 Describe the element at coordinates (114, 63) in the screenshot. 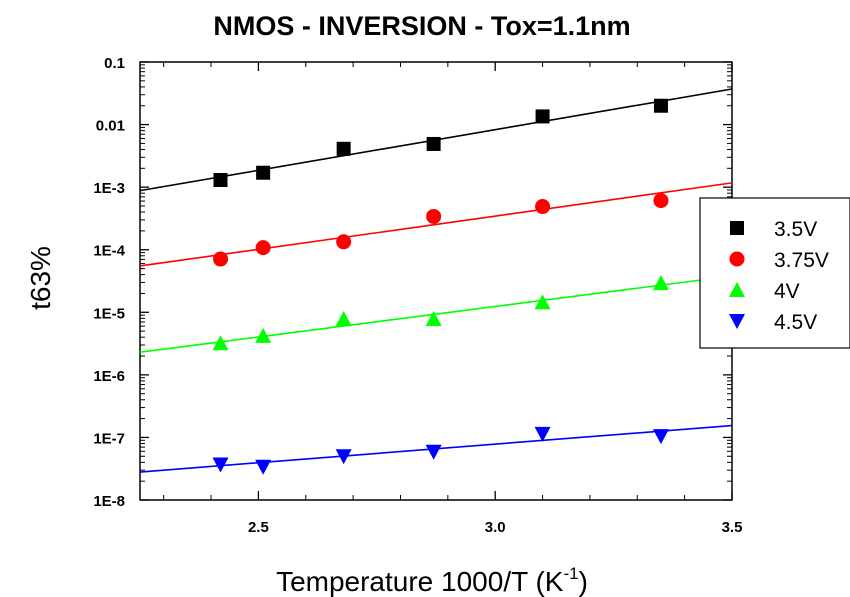

I see `y-tick-label: 0.1` at that location.